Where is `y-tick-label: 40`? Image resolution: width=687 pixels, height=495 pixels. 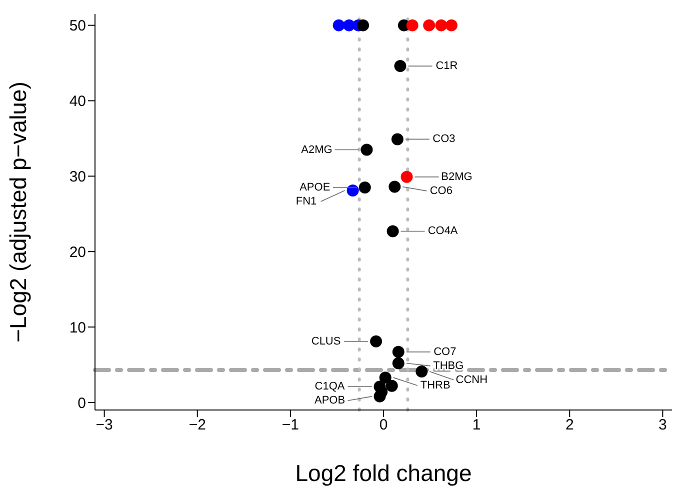 y-tick-label: 40 is located at coordinates (77, 101).